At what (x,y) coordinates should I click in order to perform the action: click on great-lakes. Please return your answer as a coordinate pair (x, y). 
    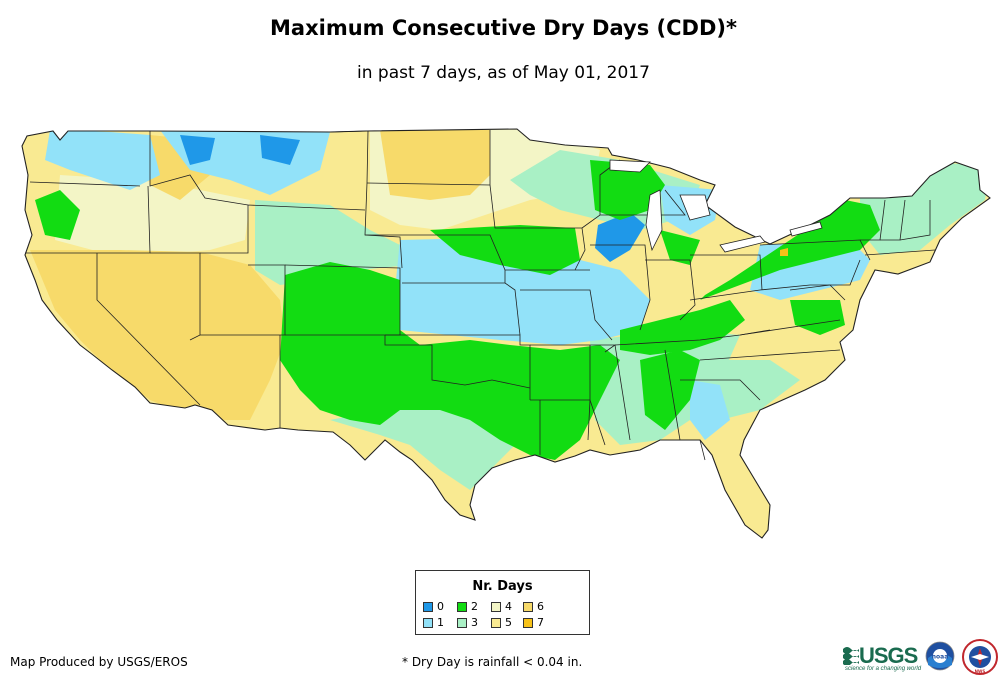
    Looking at the image, I should click on (716, 206).